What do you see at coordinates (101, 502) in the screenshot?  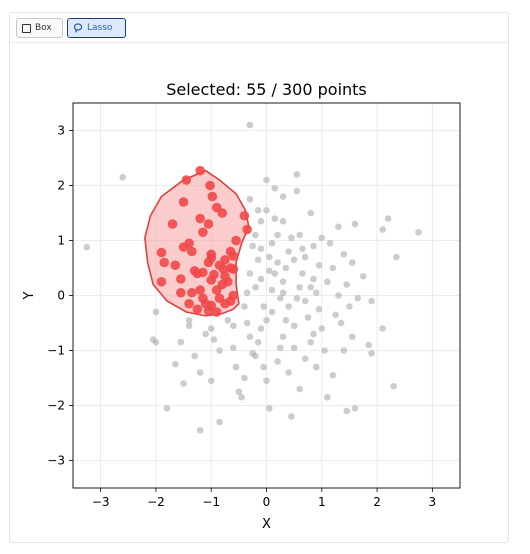 I see `x-tick-label: −3` at bounding box center [101, 502].